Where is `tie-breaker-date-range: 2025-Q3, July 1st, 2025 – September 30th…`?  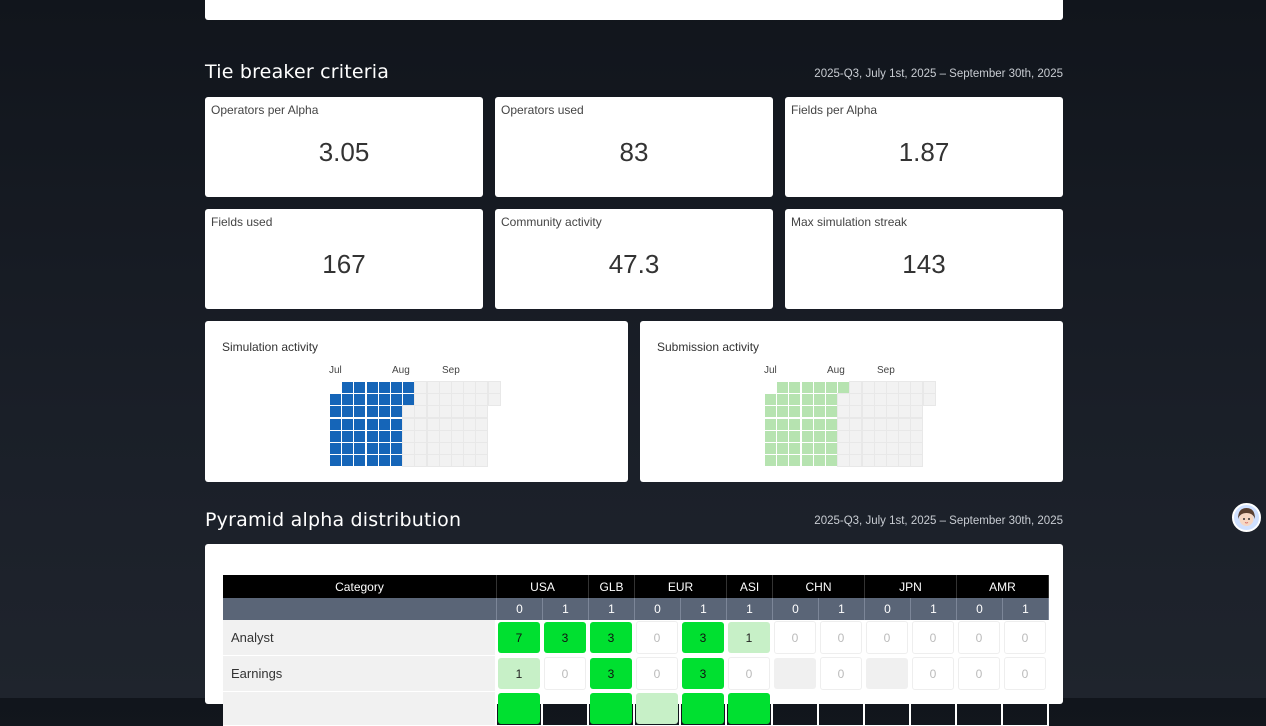 tie-breaker-date-range: 2025-Q3, July 1st, 2025 – September 30th… is located at coordinates (938, 74).